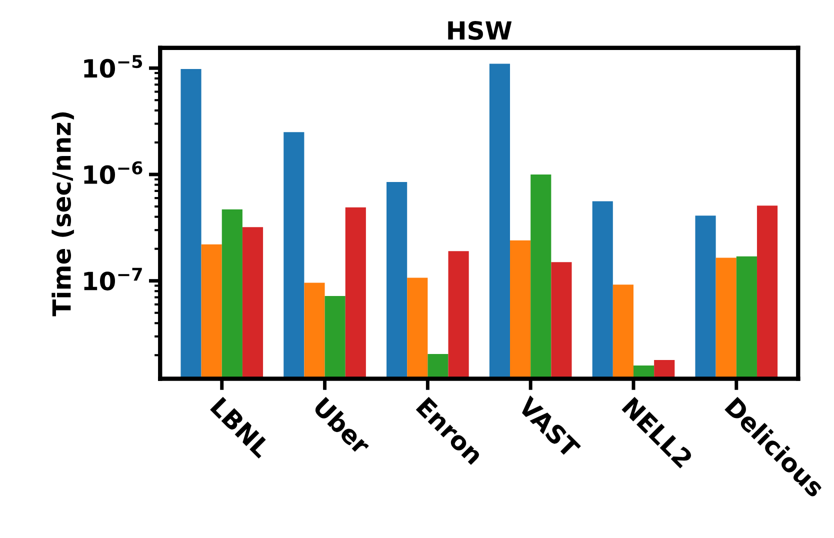  What do you see at coordinates (113, 66) in the screenshot?
I see `y-tick-label: 10$^{−5}$` at bounding box center [113, 66].